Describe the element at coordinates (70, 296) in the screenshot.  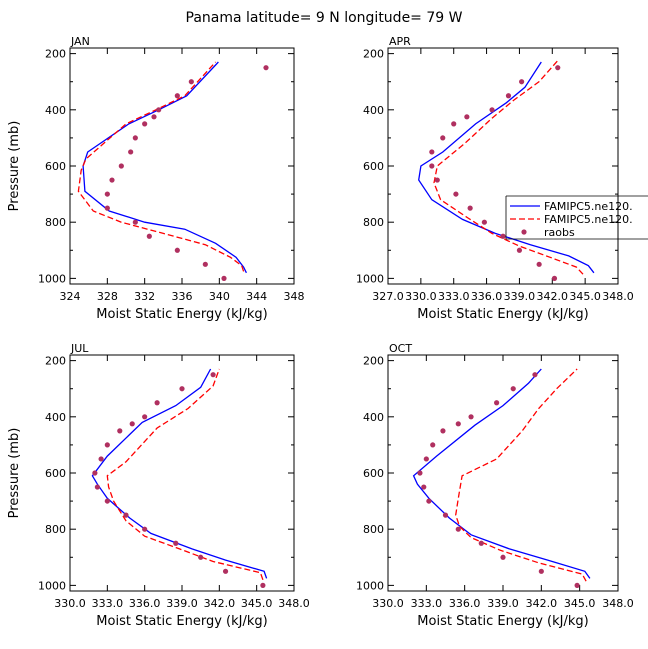
I see `x-tick-label: 324` at that location.